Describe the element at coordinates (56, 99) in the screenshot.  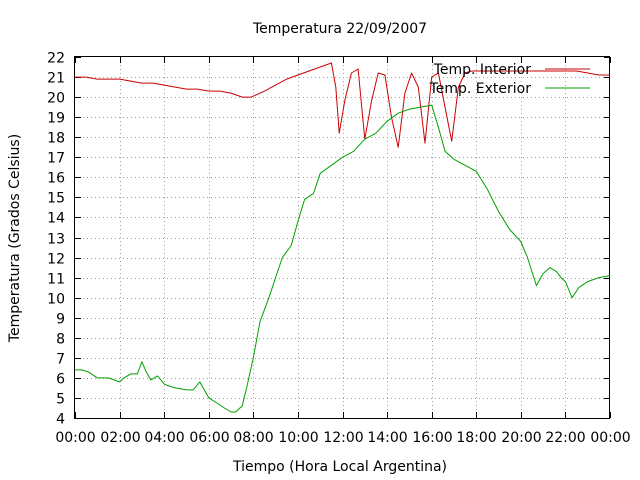
I see `y-tick-label: 20` at that location.